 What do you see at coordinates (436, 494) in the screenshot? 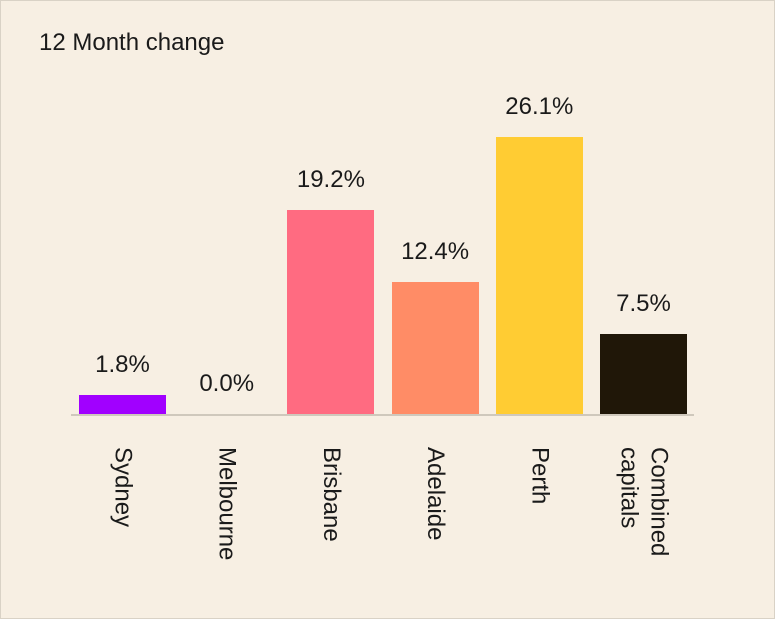
I see `category-label: Adelaide` at bounding box center [436, 494].